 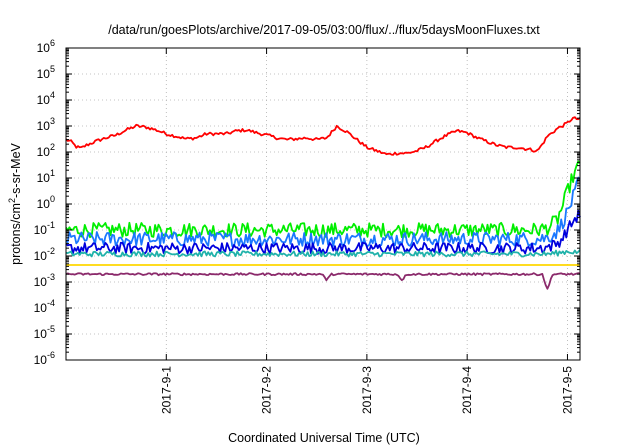 I want to click on x-tick-label: 2017-9-3, so click(x=367, y=390).